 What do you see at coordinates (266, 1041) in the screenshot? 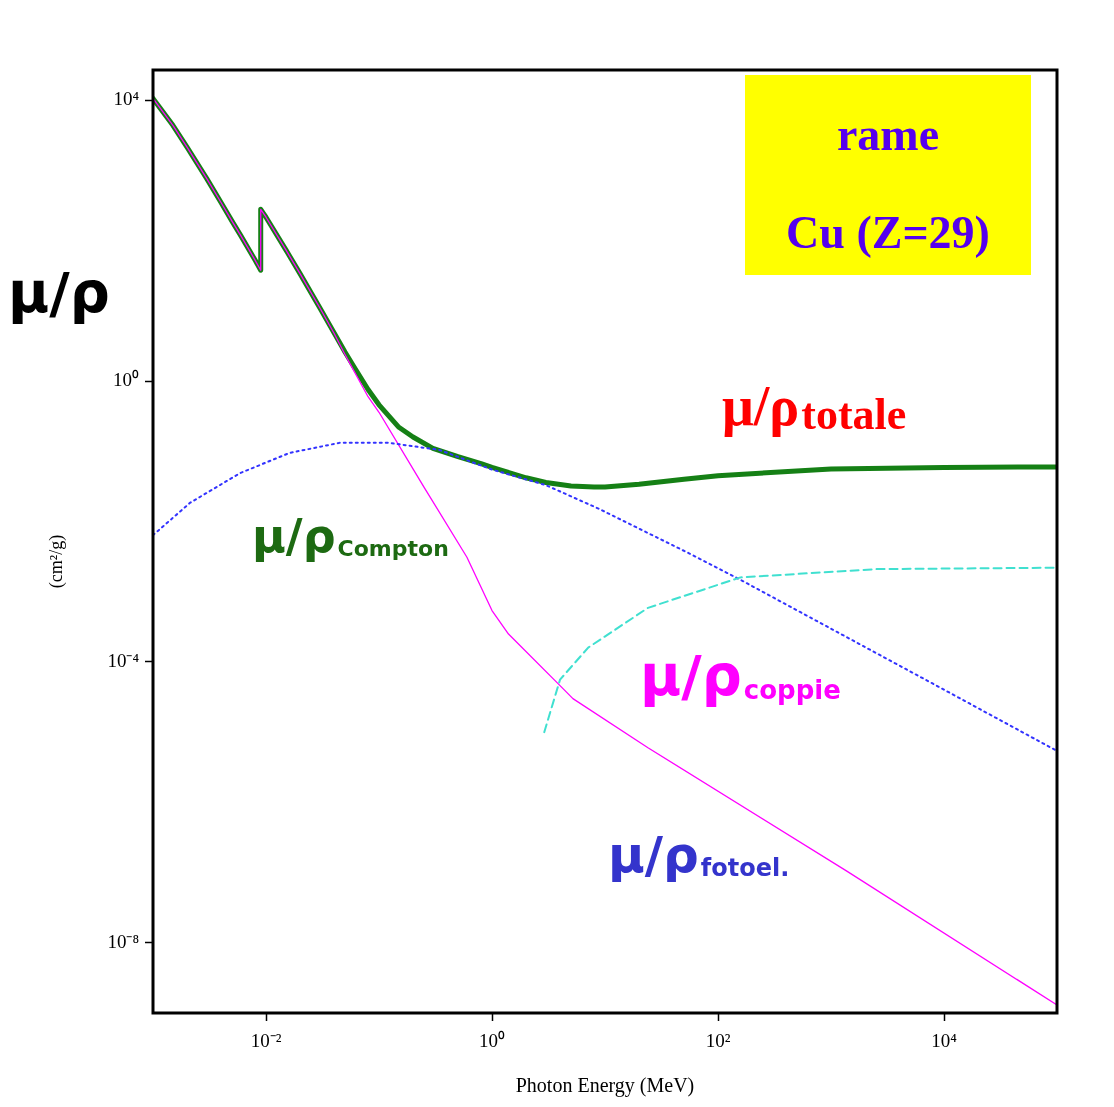
I see `x-tick-label: 10⁻²` at bounding box center [266, 1041].